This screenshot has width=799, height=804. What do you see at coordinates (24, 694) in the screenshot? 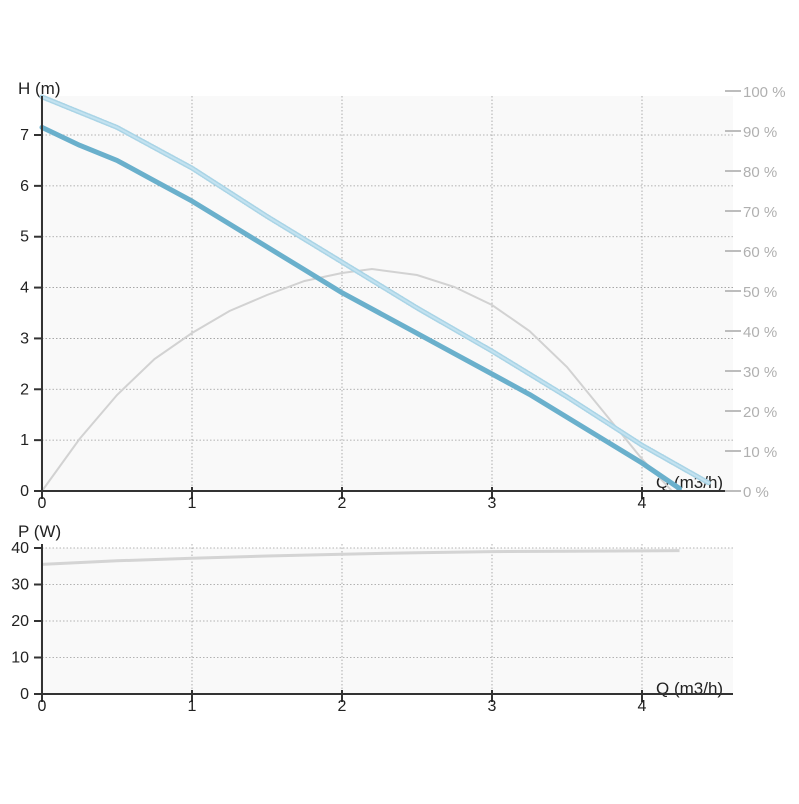
I see `lower-y-tick-label: 0` at bounding box center [24, 694].